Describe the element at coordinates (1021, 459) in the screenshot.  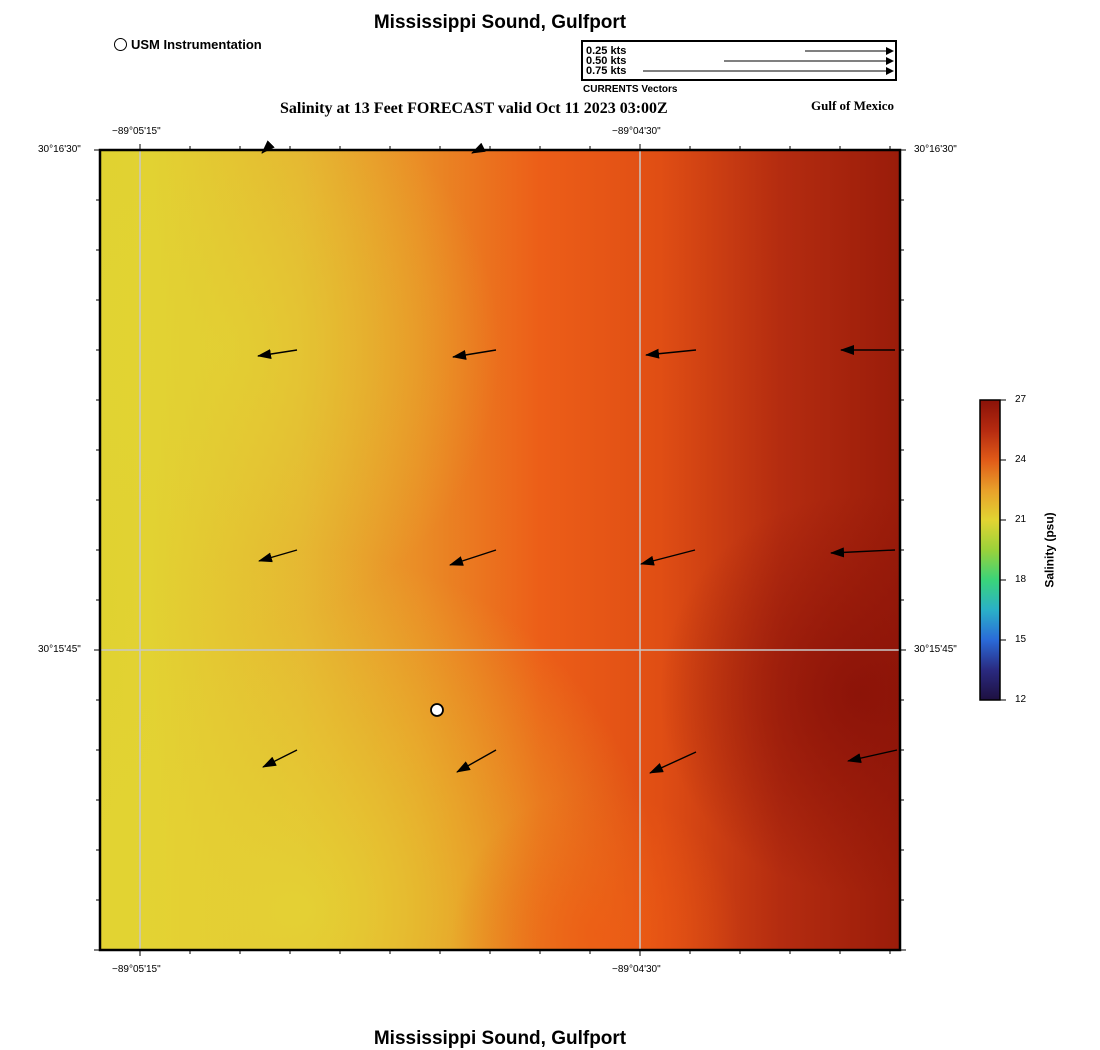
I see `colorbar-tick-24: 24` at that location.